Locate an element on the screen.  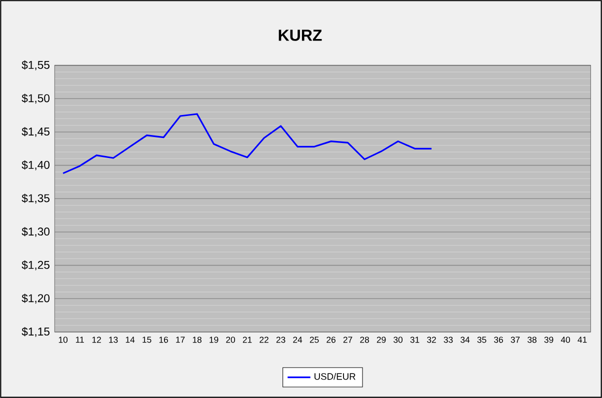
x-tick-label: 10 is located at coordinates (63, 339).